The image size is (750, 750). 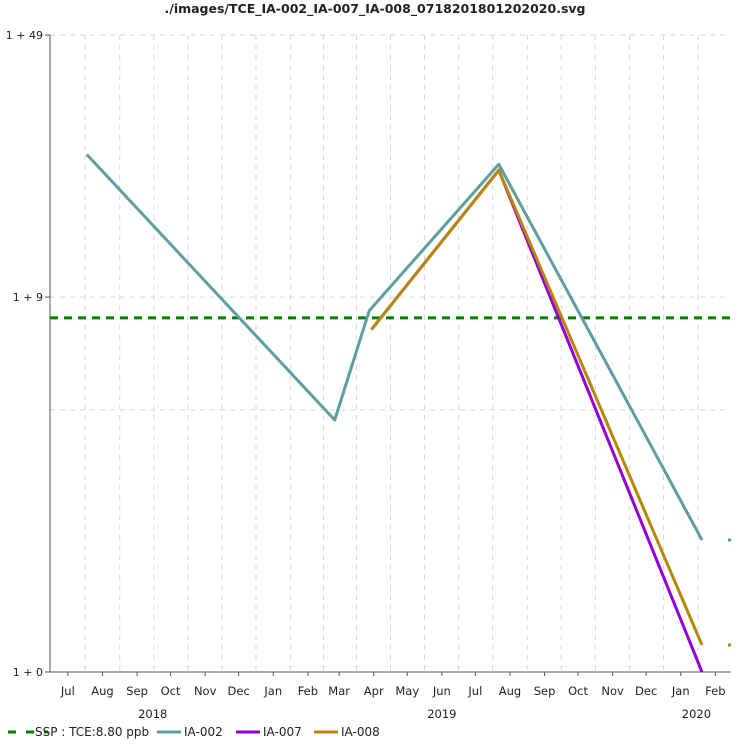 I want to click on legend-label-ia-002: IA-002, so click(x=203, y=732).